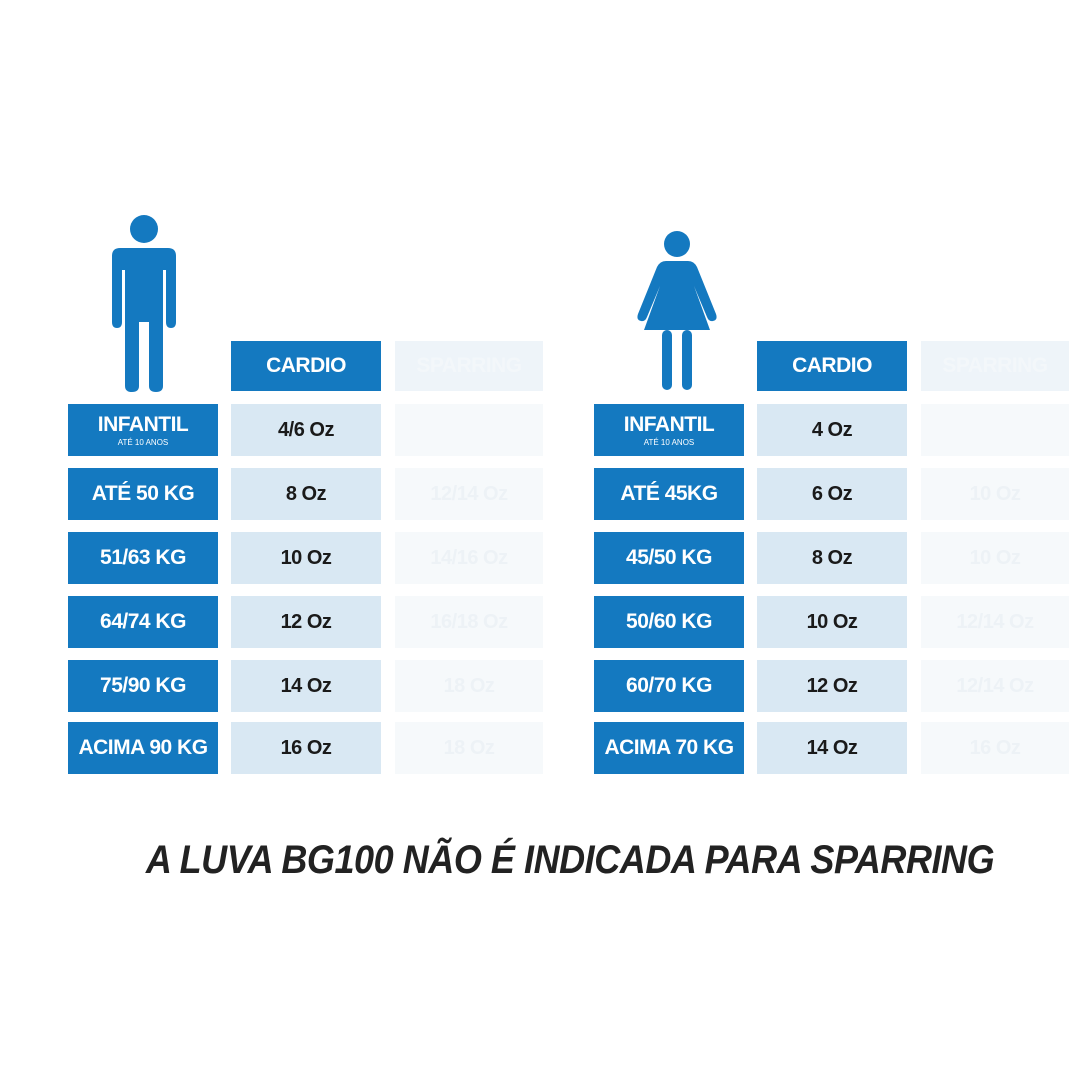  I want to click on men-row-label: 64/74 KG, so click(143, 622).